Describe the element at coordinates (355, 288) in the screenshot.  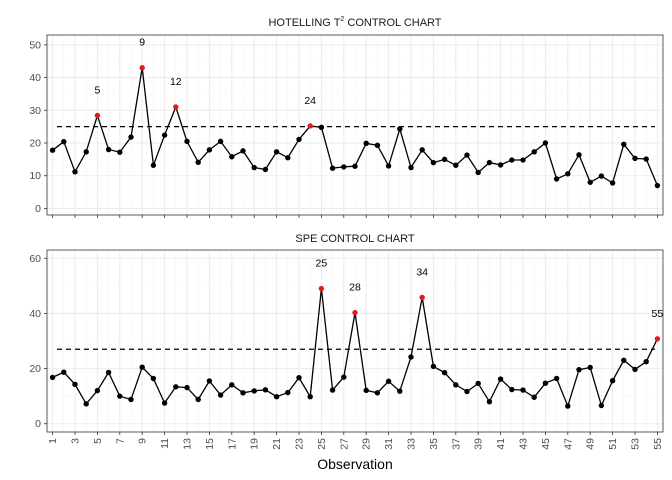
I see `spe-outlier-label: 28` at that location.